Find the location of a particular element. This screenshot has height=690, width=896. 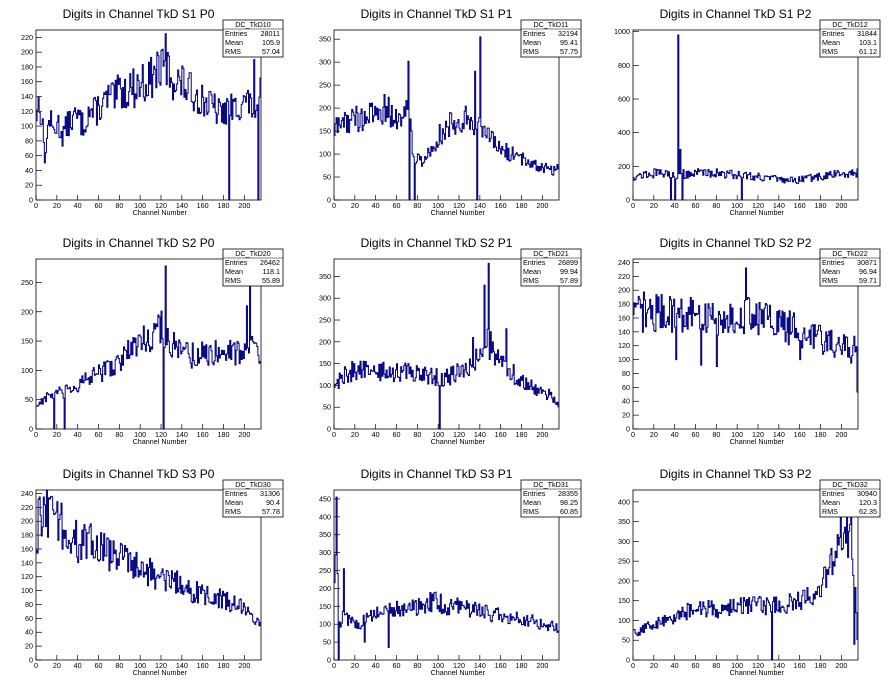

y-tick-label: 240 is located at coordinates (27, 493).